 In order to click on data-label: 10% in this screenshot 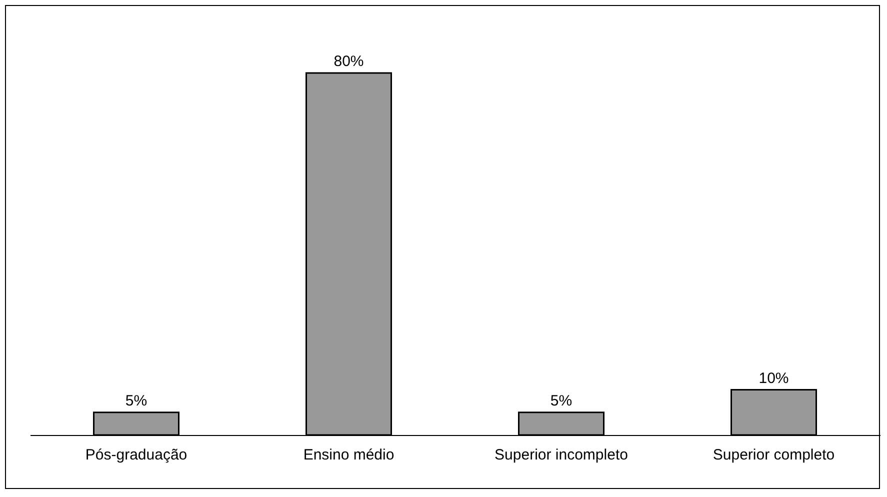, I will do `click(773, 378)`.